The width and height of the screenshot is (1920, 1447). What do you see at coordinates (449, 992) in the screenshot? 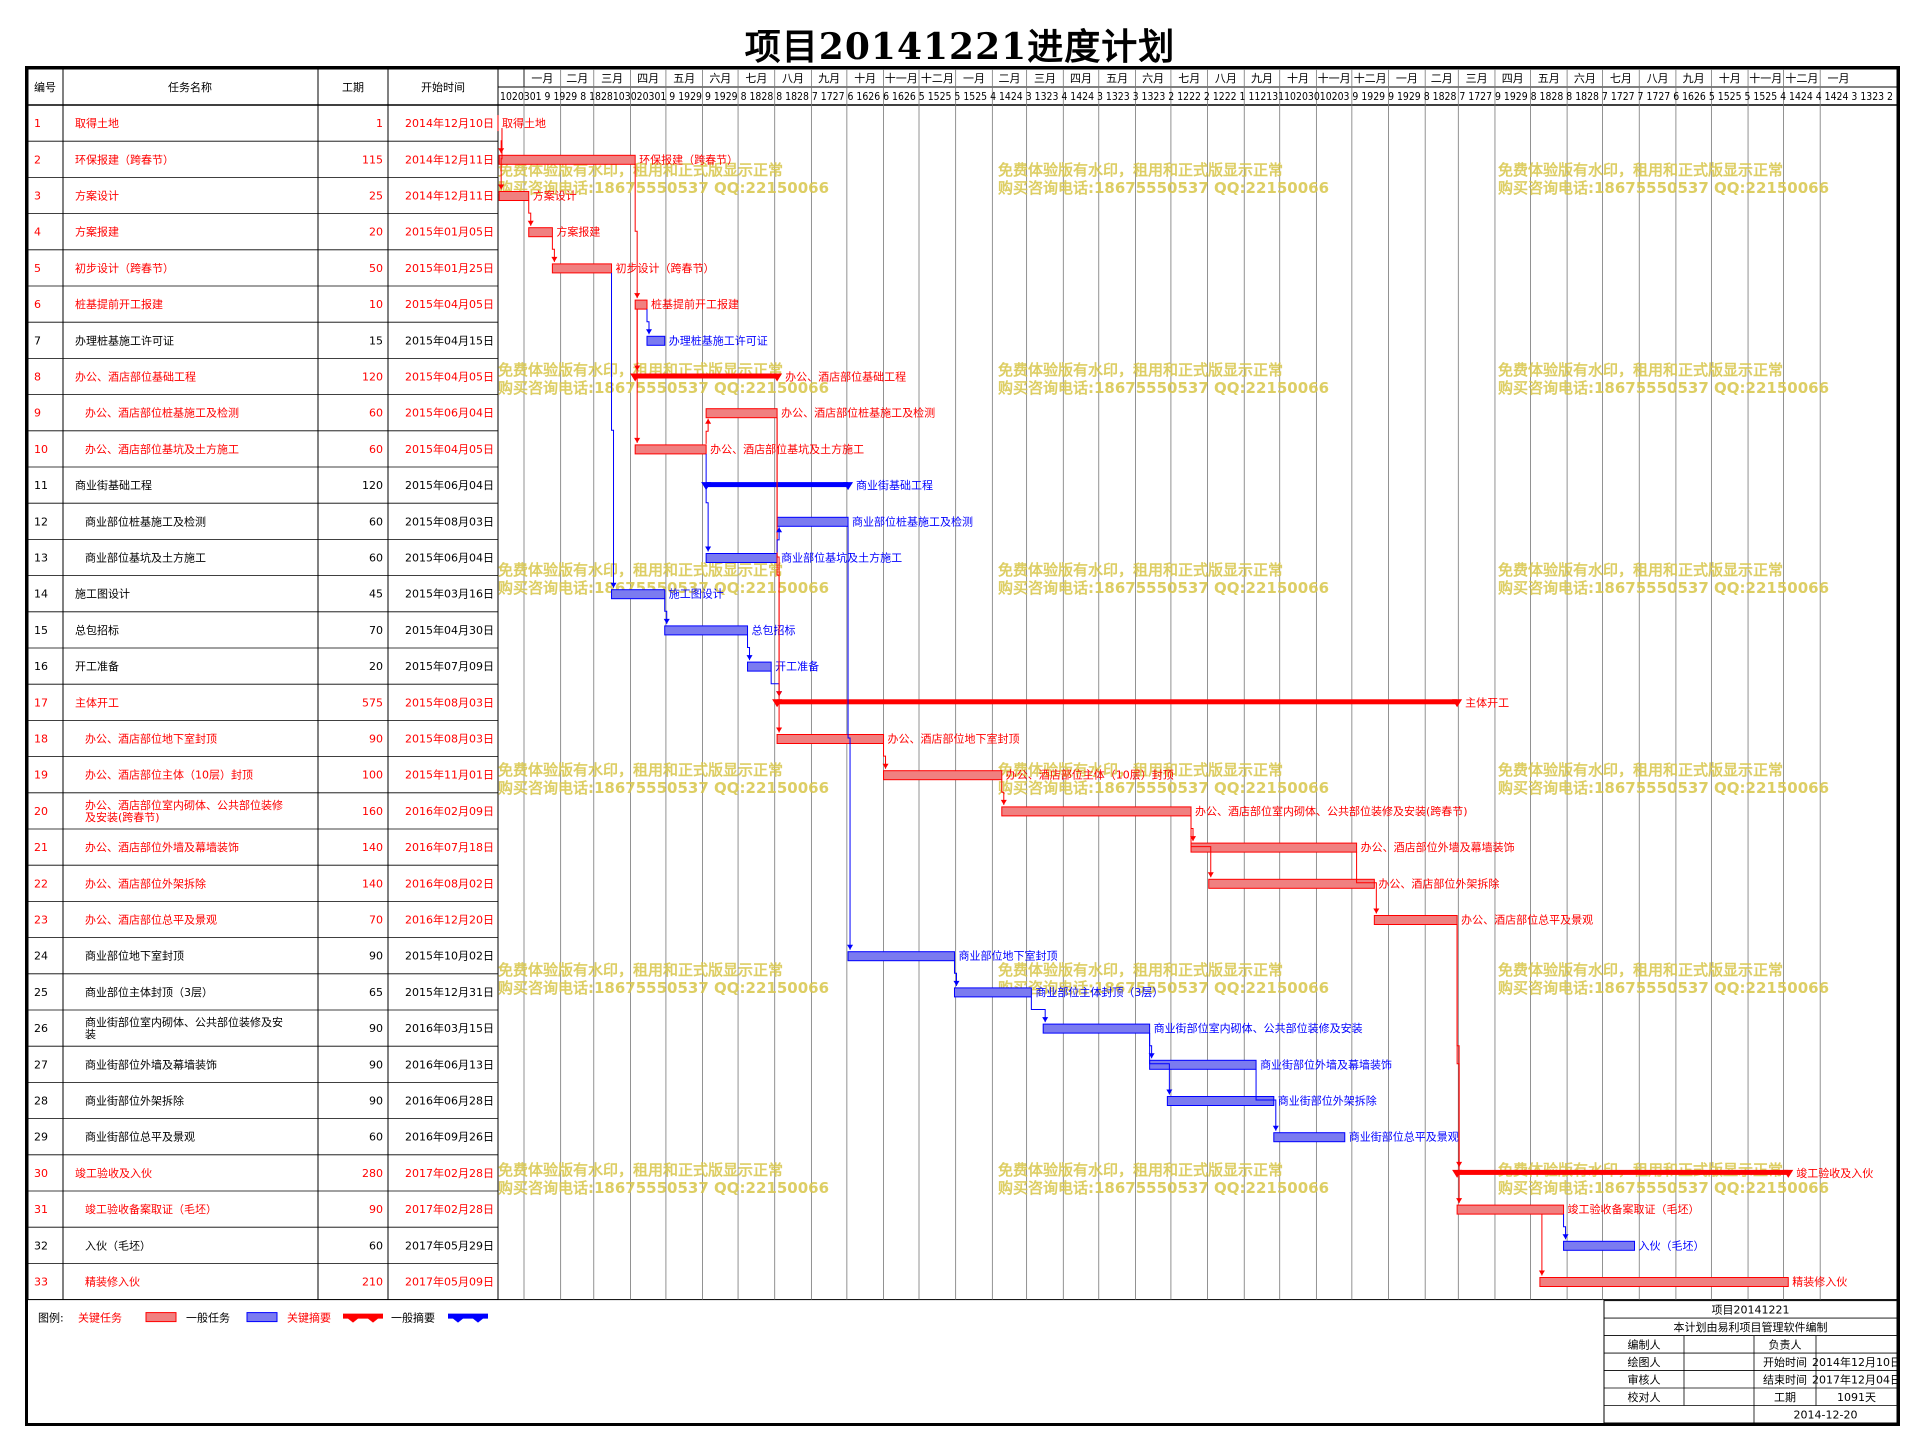
I see `task-start: 2015年12月31日` at bounding box center [449, 992].